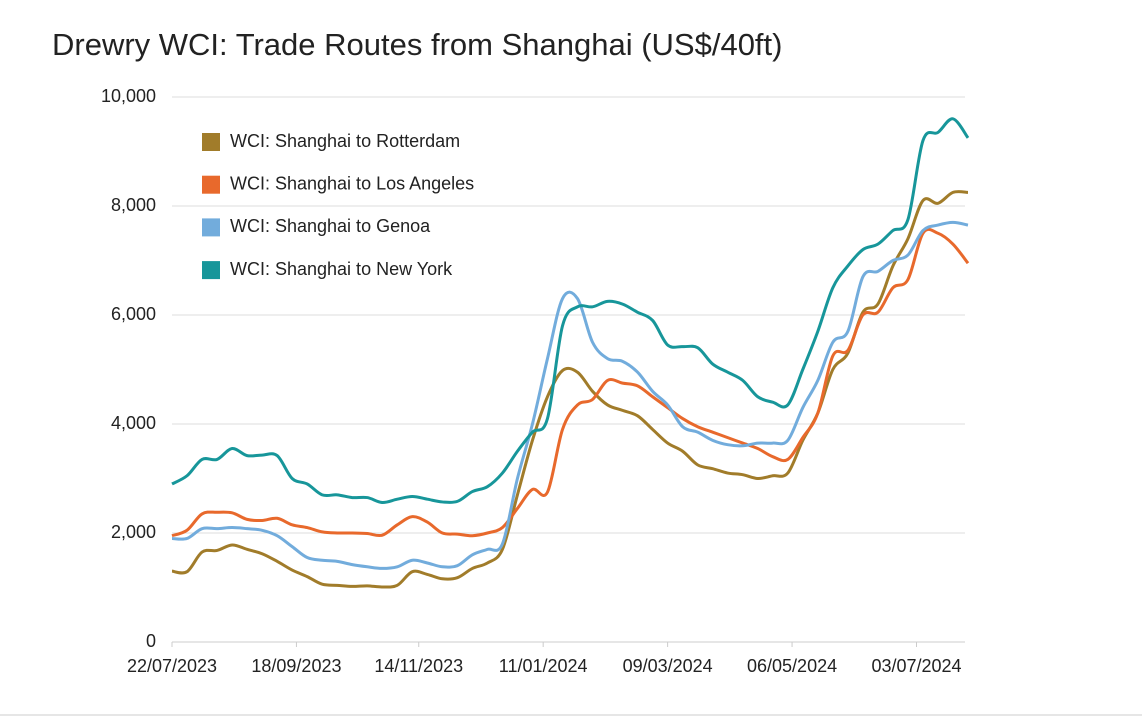 The image size is (1142, 718). Describe the element at coordinates (352, 183) in the screenshot. I see `legend-label: WCI: Shanghai to Los Angeles` at that location.